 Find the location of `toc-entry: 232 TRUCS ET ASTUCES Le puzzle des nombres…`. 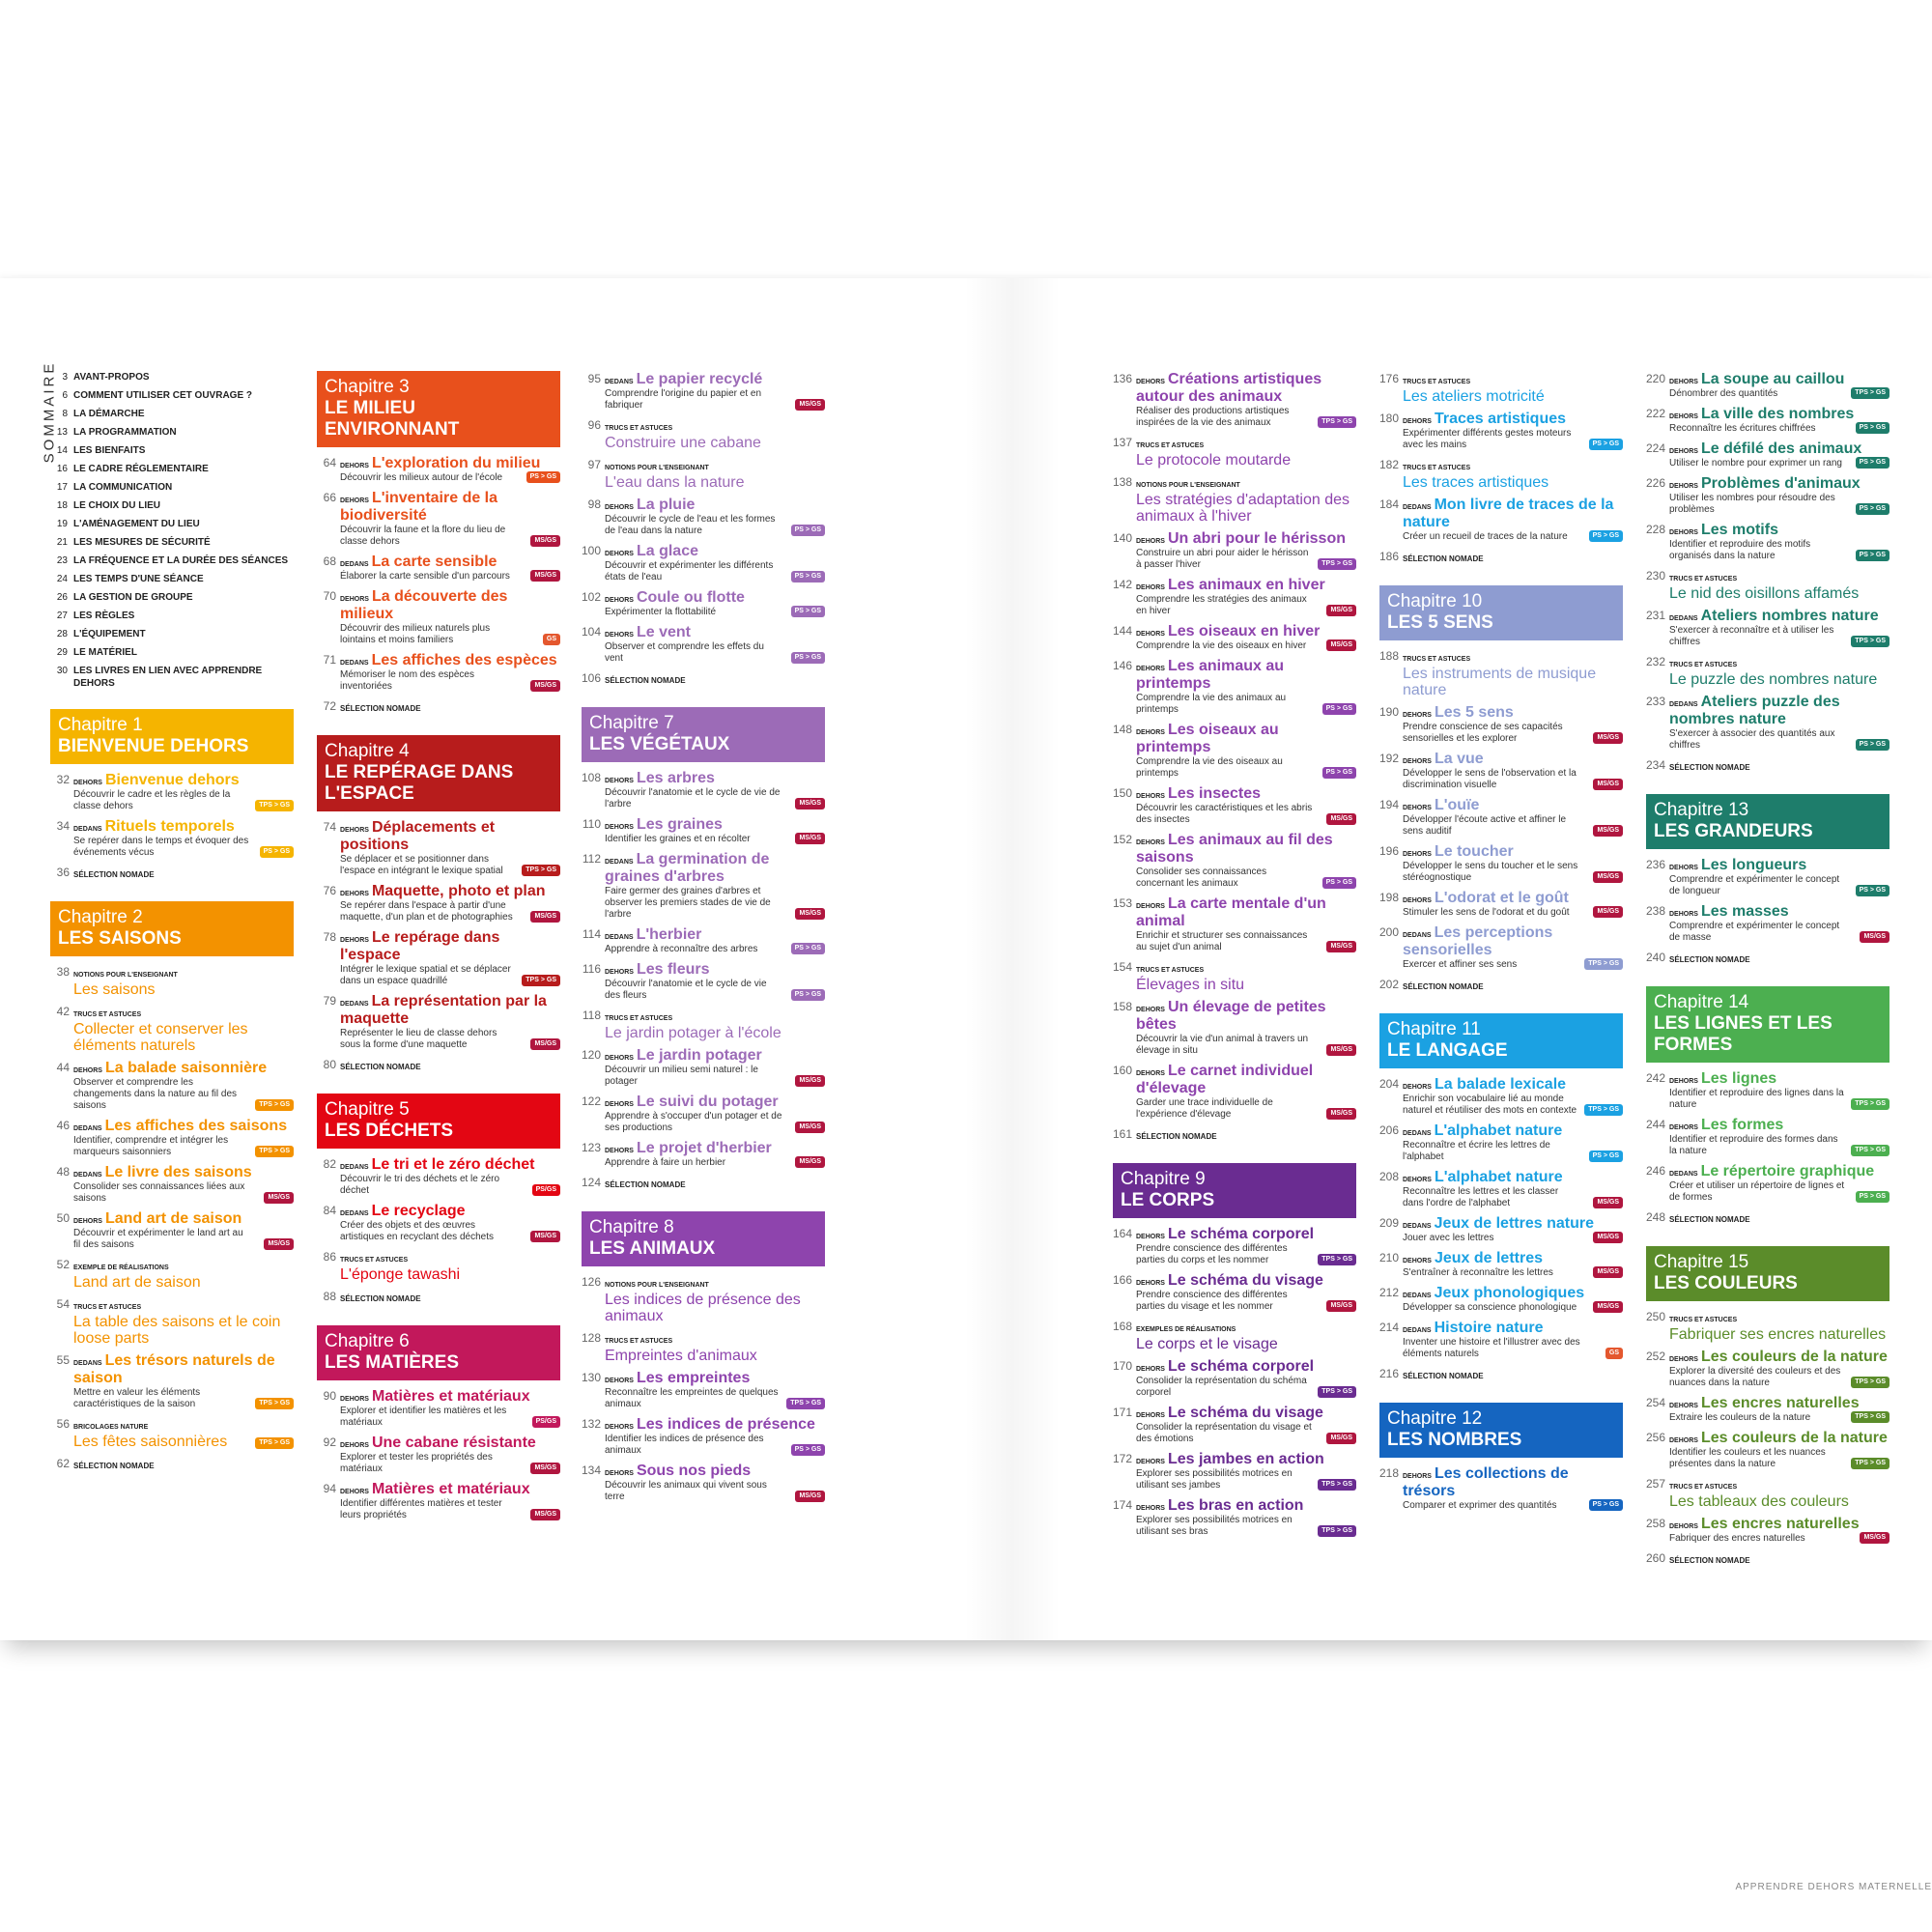

toc-entry: 232 TRUCS ET ASTUCES Le puzzle des nombres… is located at coordinates (1767, 671).